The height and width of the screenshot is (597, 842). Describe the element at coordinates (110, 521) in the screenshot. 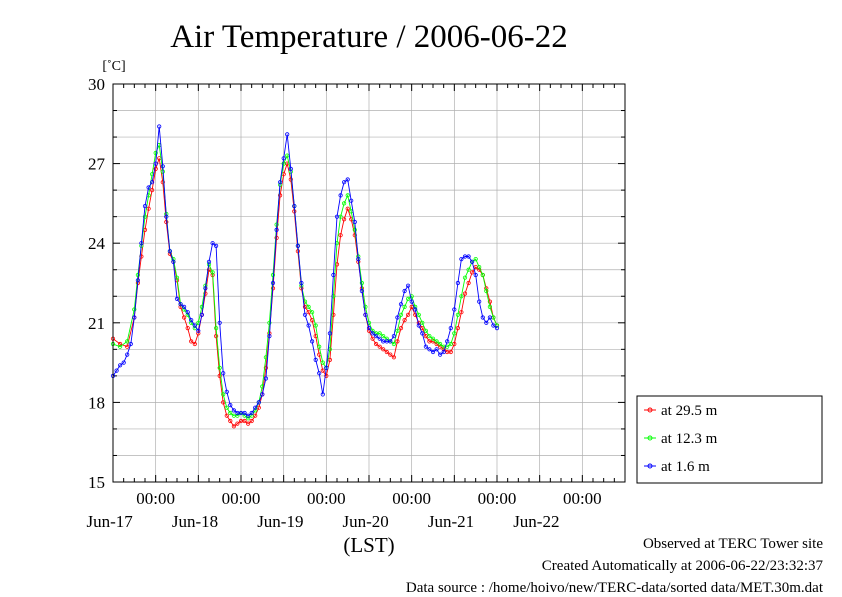

I see `x-tick-date-label: Jun-17` at that location.